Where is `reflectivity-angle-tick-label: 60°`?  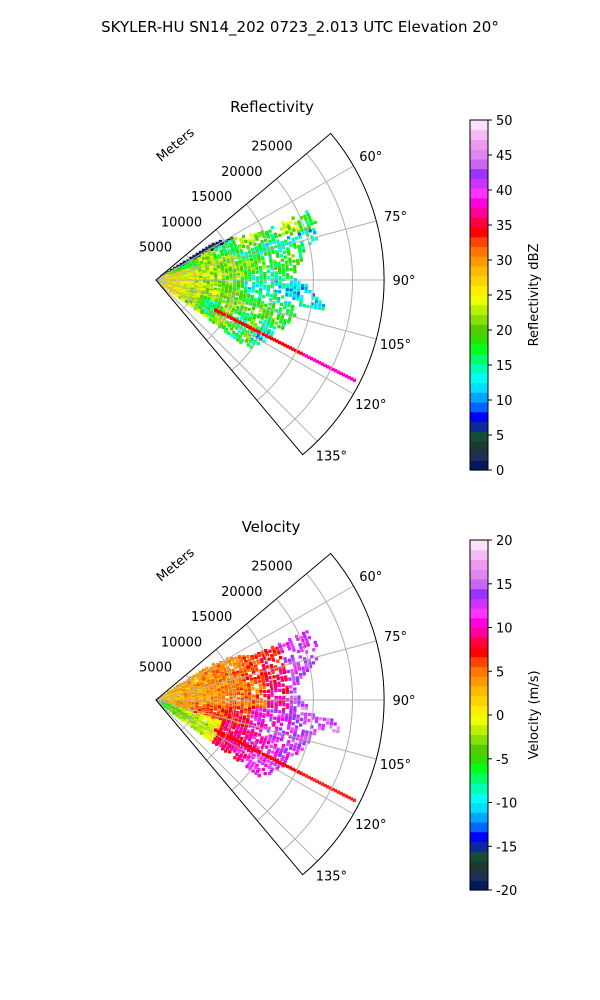
reflectivity-angle-tick-label: 60° is located at coordinates (370, 157).